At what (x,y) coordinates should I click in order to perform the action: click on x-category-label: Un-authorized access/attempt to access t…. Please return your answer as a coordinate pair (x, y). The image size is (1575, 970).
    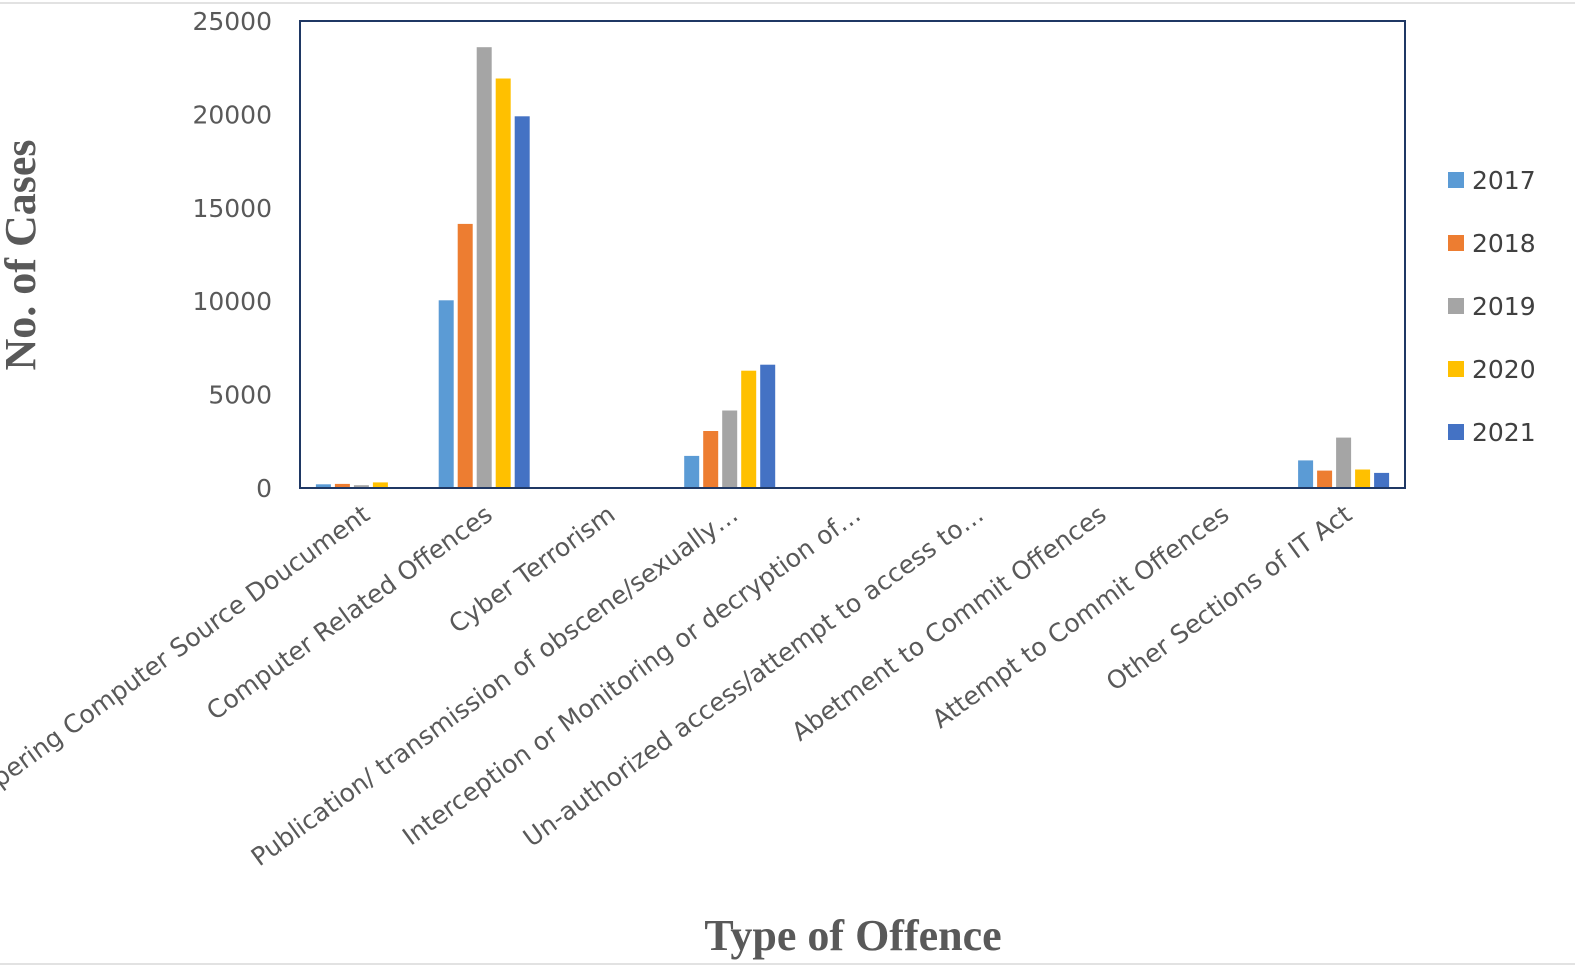
    Looking at the image, I should click on (753, 675).